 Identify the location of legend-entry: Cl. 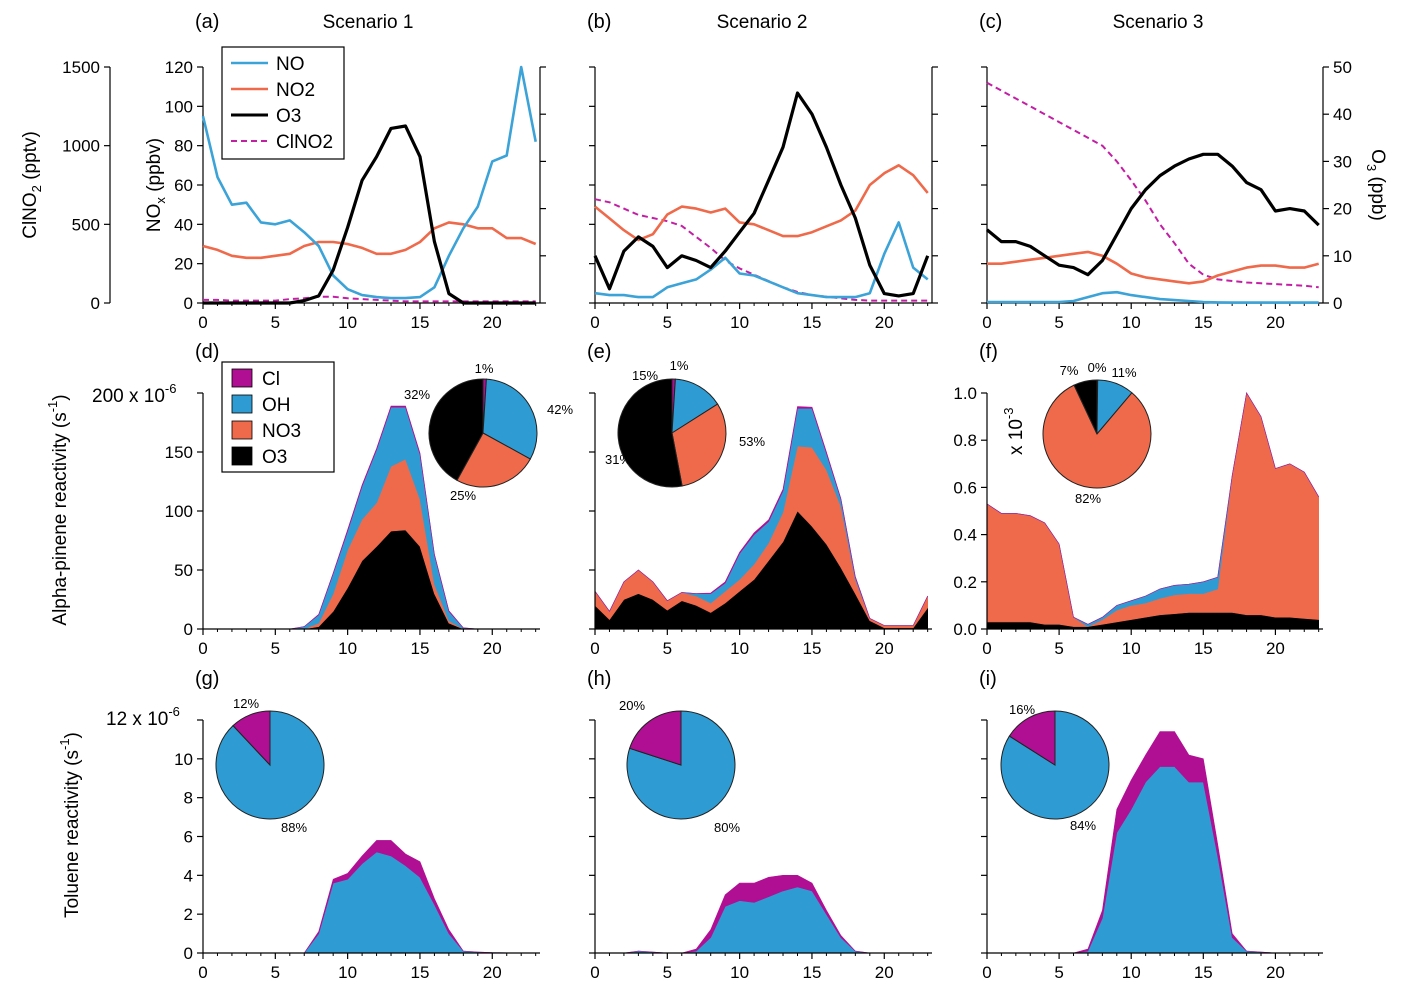
(271, 379).